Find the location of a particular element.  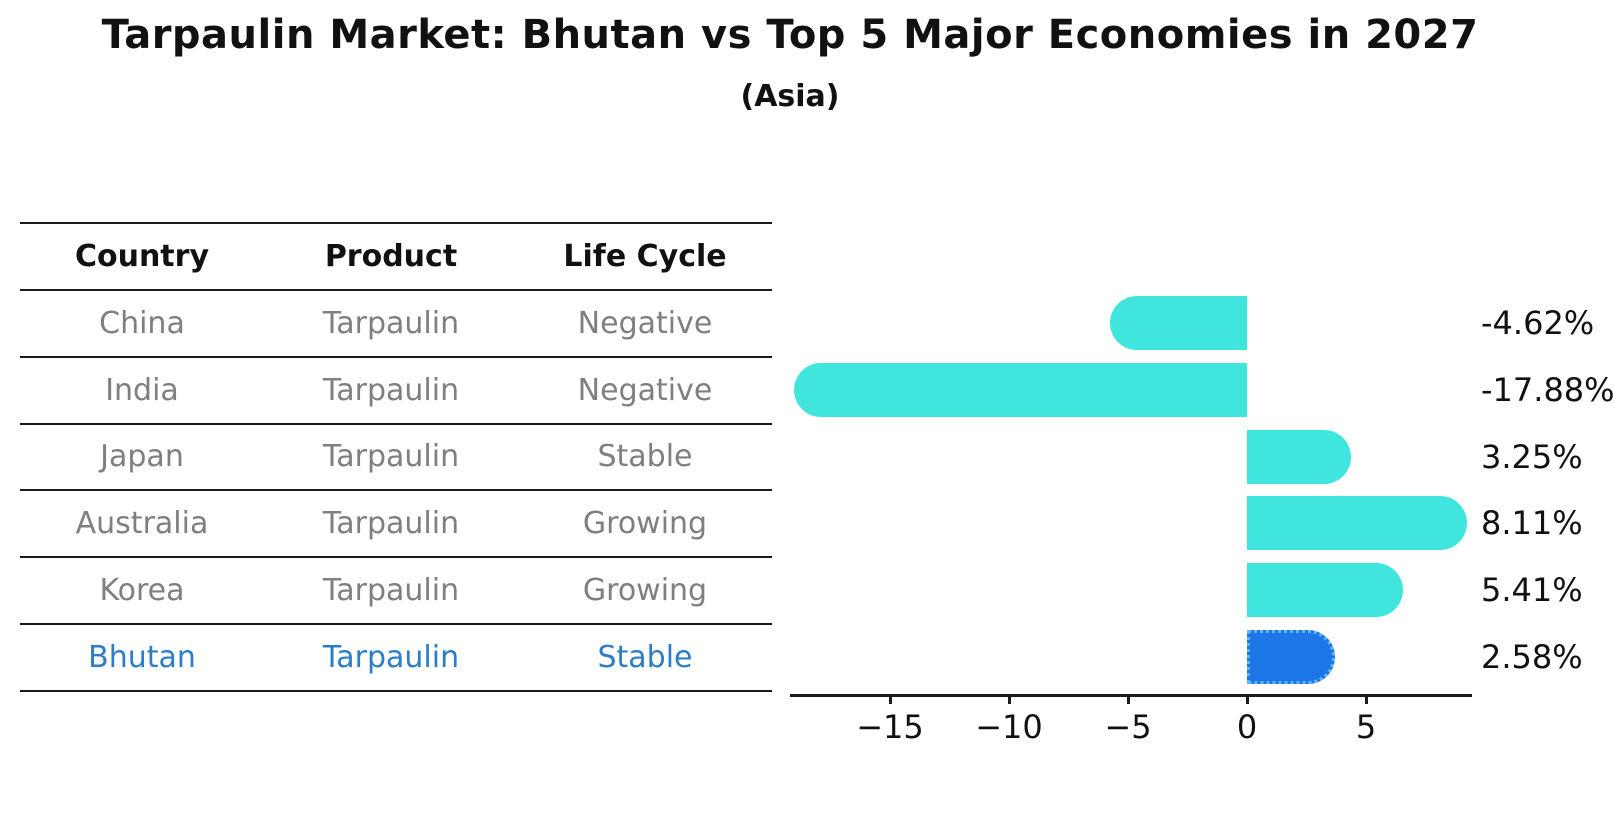

x-axis-tick-label: −10 is located at coordinates (1009, 727).